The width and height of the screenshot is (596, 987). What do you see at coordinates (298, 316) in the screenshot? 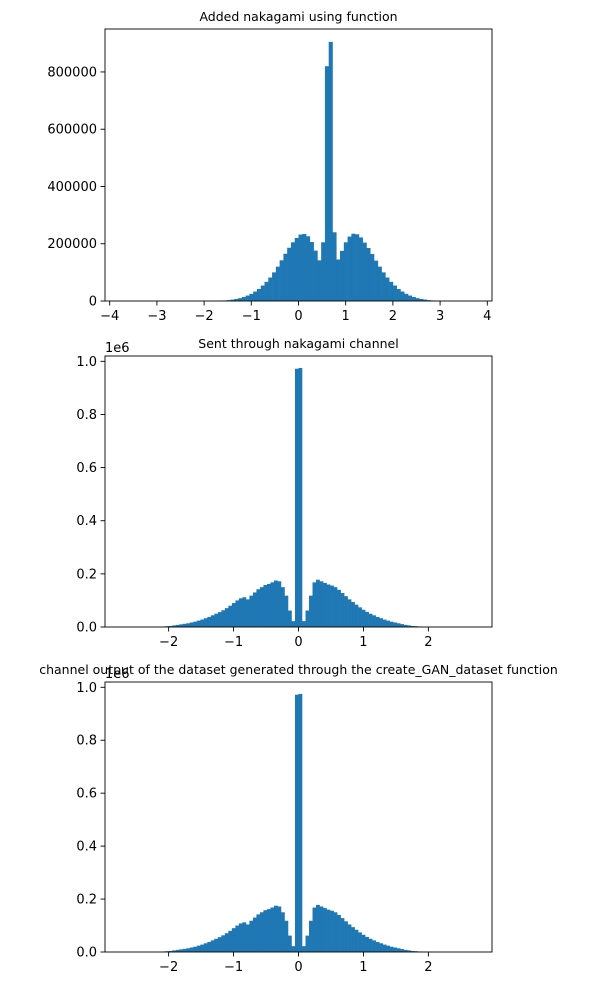
I see `x-tick-label: 0` at bounding box center [298, 316].